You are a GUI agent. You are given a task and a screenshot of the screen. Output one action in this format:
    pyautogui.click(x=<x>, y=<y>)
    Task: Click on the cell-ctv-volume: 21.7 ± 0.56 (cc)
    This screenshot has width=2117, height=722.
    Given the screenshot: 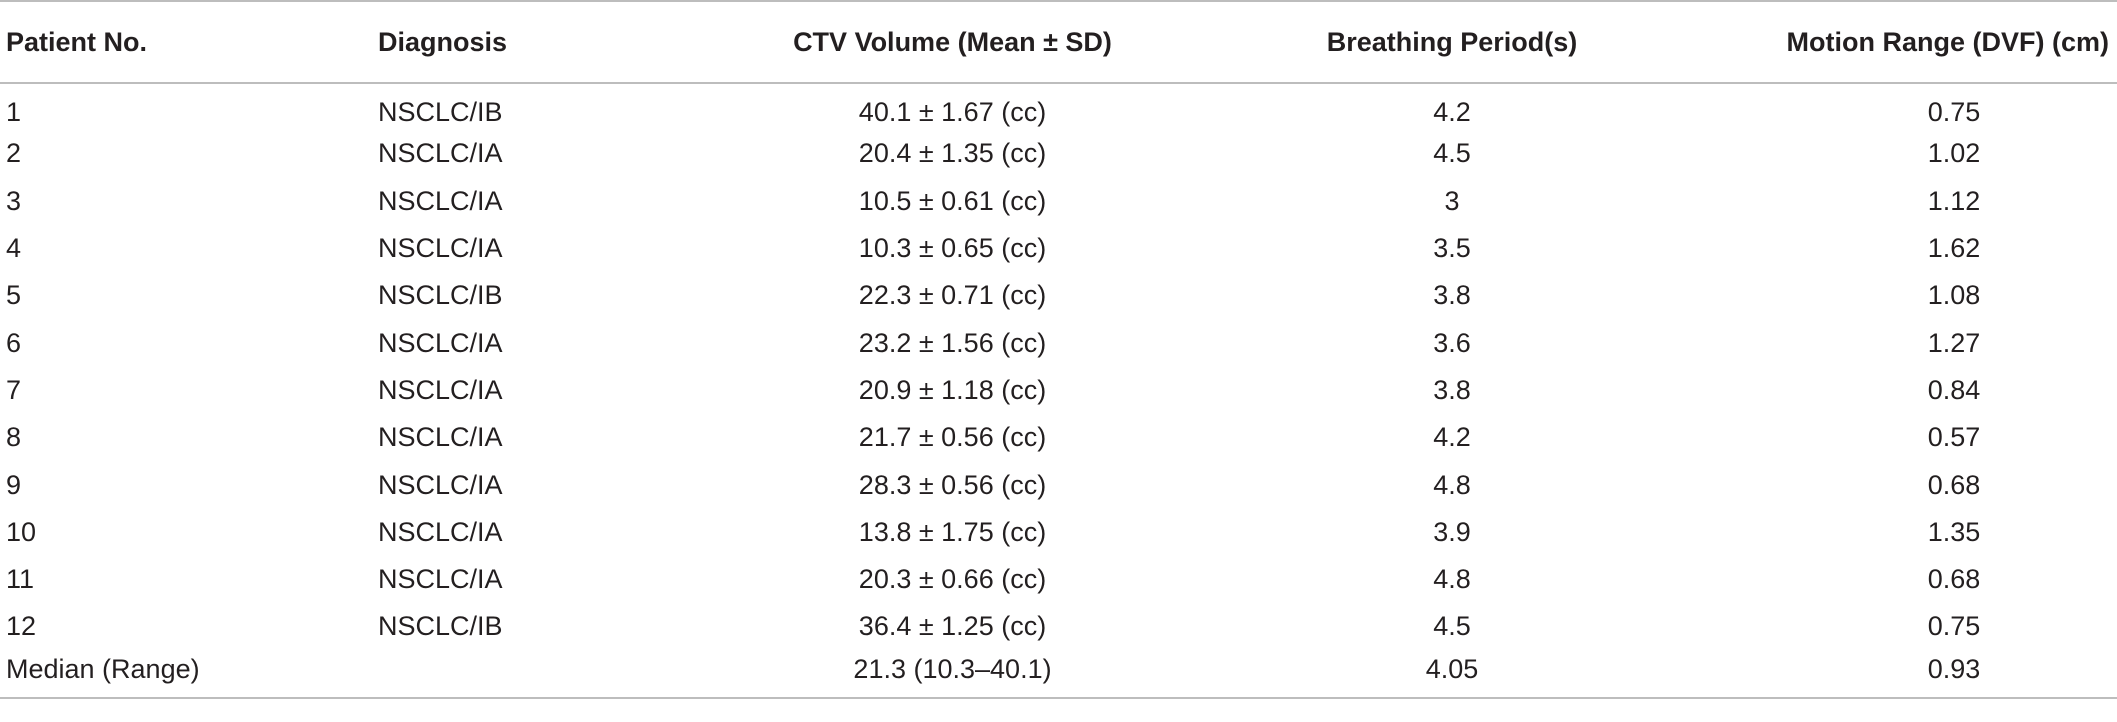 What is the action you would take?
    pyautogui.click(x=952, y=437)
    